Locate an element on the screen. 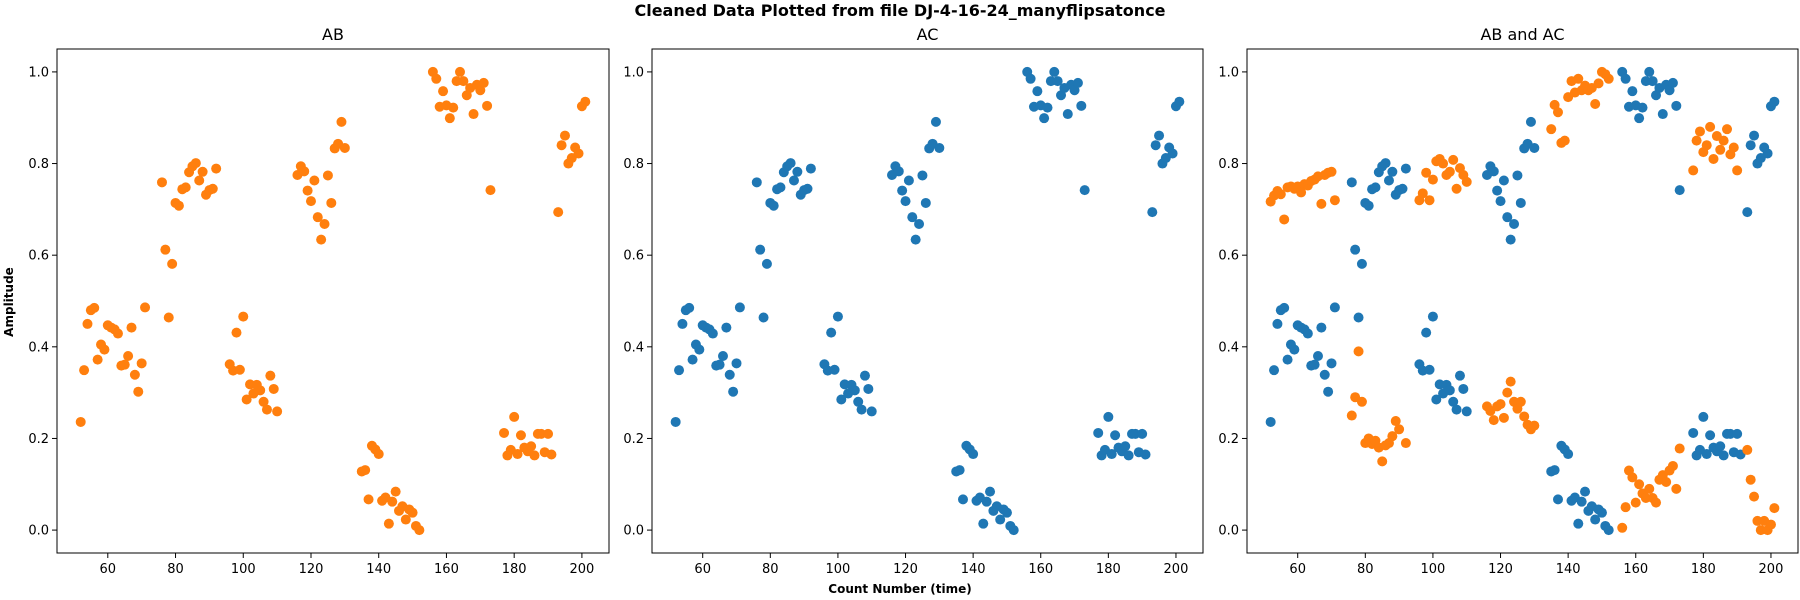 The height and width of the screenshot is (600, 1800). x-tick-label: 140 is located at coordinates (1568, 569).